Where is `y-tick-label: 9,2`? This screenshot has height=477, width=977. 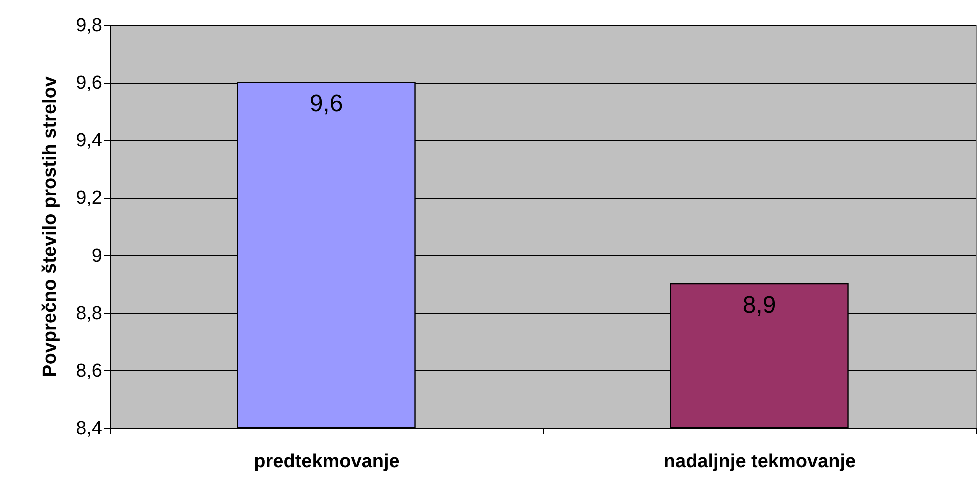
y-tick-label: 9,2 is located at coordinates (89, 199).